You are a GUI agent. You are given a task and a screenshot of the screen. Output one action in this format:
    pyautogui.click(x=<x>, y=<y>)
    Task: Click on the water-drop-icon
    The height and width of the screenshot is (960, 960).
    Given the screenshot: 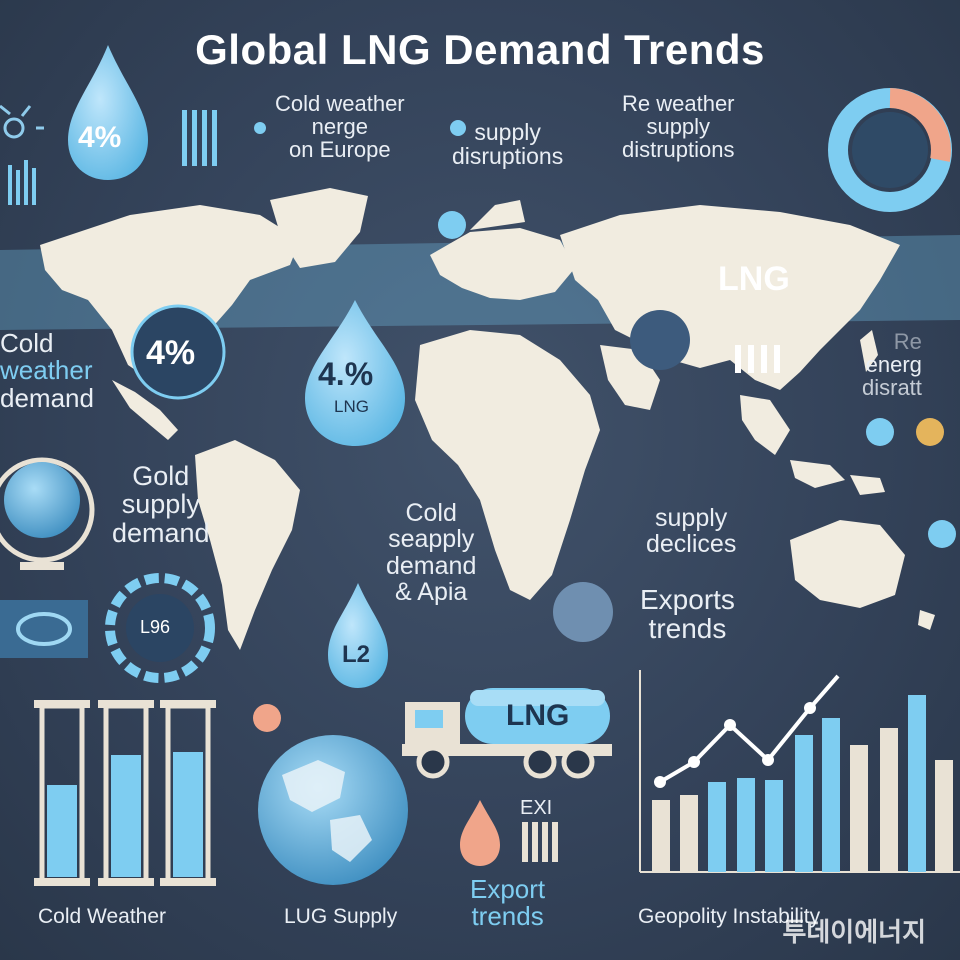 What is the action you would take?
    pyautogui.click(x=108, y=112)
    